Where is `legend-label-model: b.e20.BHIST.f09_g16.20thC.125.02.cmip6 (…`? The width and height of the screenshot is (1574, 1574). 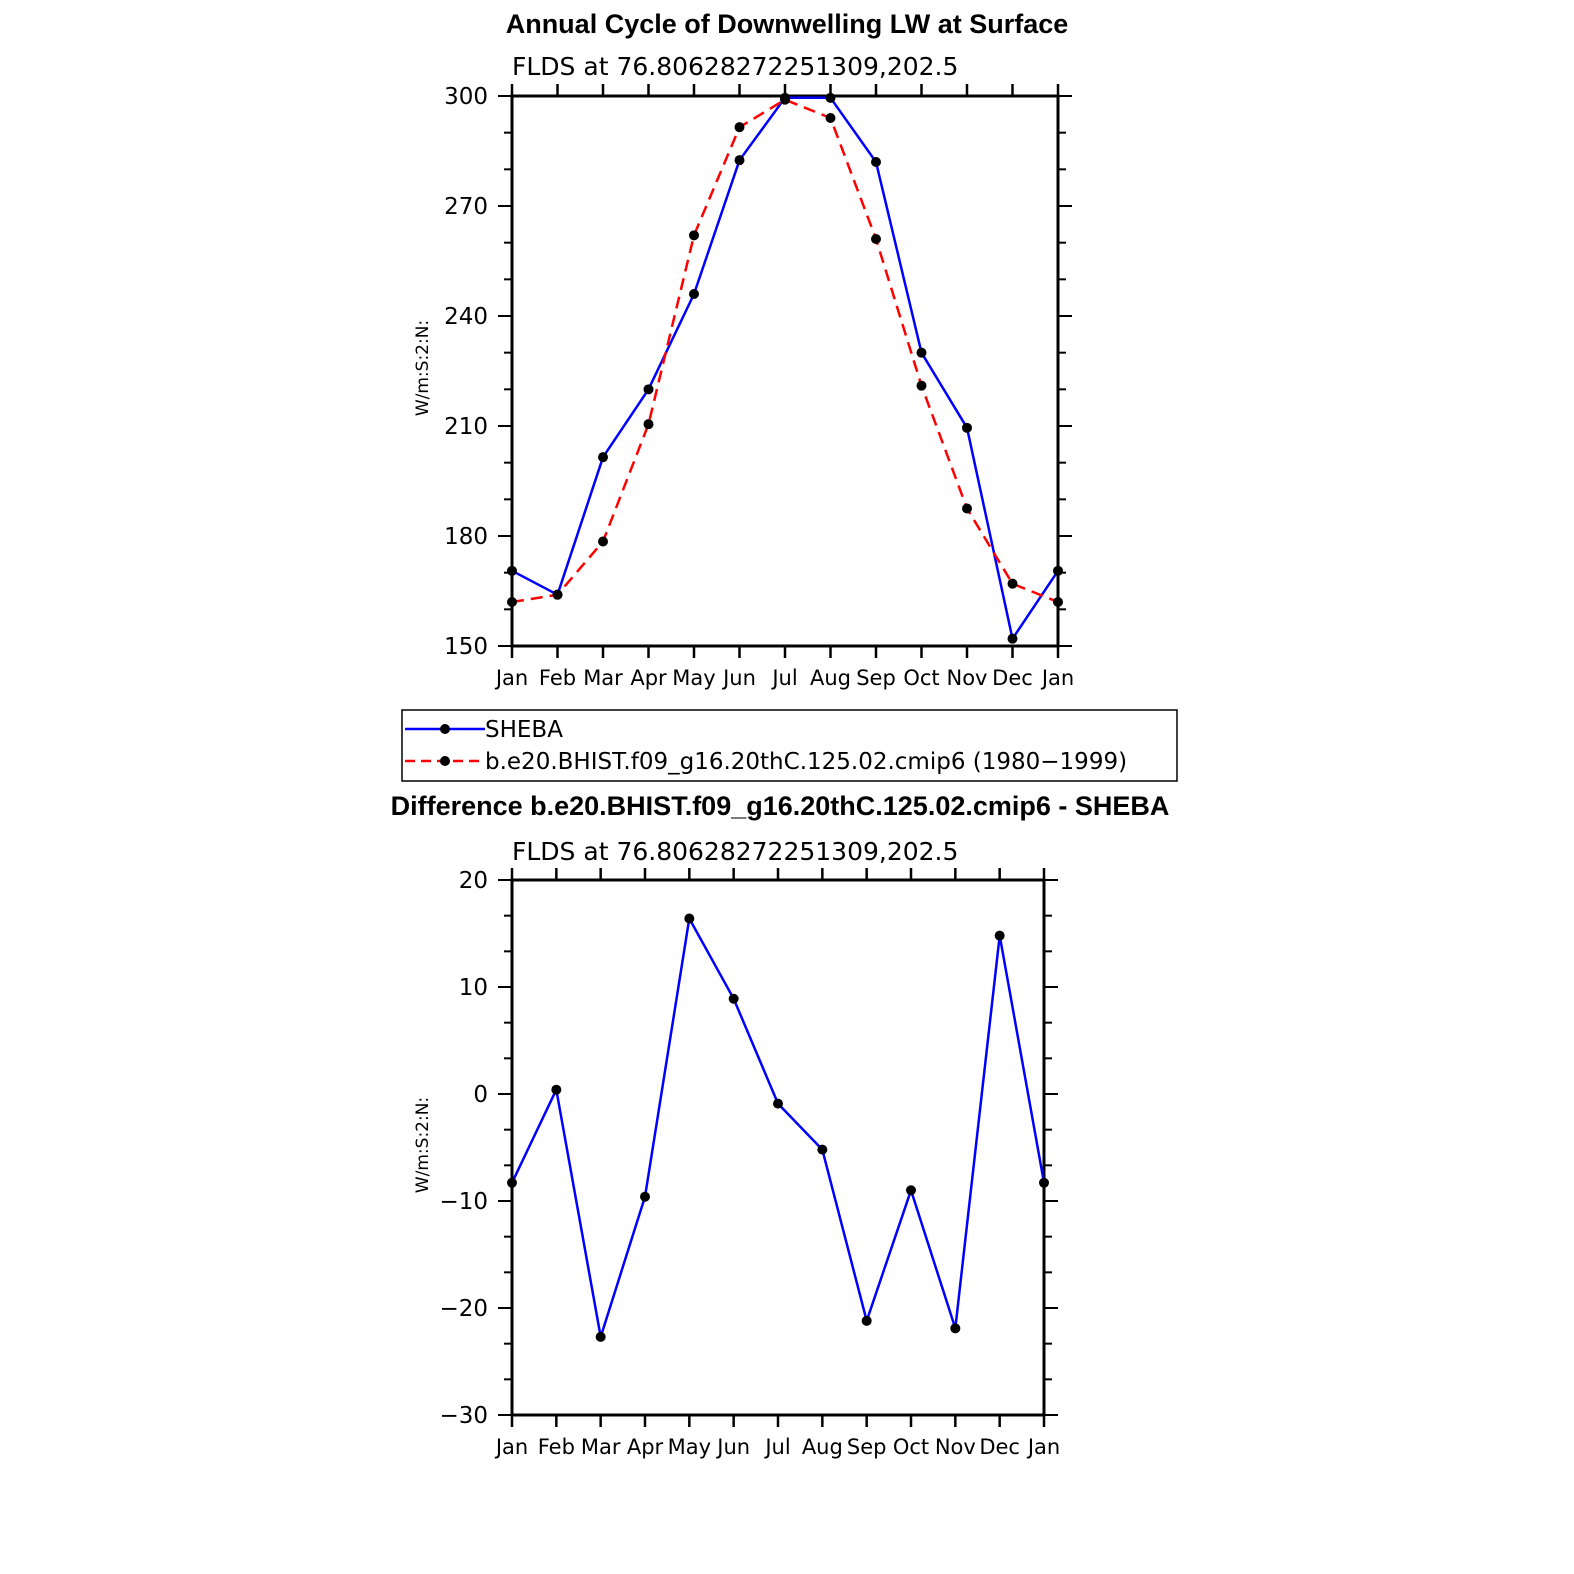 legend-label-model: b.e20.BHIST.f09_g16.20thC.125.02.cmip6 (… is located at coordinates (806, 762).